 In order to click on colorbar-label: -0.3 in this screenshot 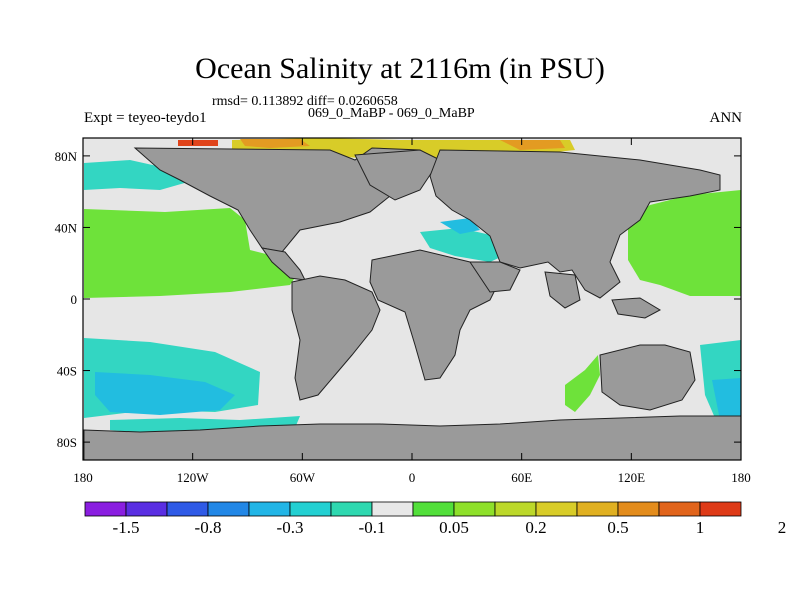, I will do `click(290, 527)`.